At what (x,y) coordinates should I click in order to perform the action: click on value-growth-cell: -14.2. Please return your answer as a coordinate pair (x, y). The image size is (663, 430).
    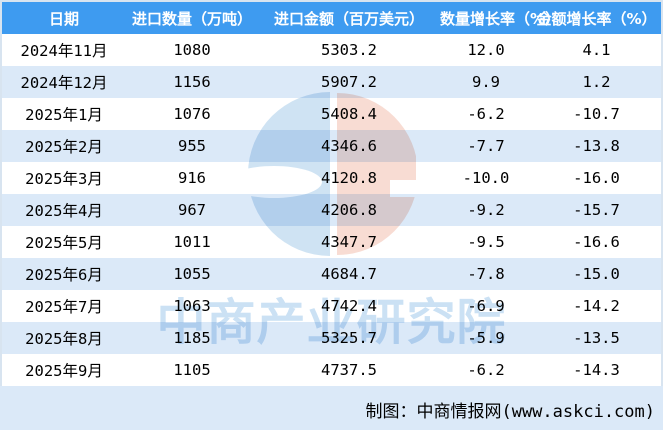
    Looking at the image, I should click on (596, 306).